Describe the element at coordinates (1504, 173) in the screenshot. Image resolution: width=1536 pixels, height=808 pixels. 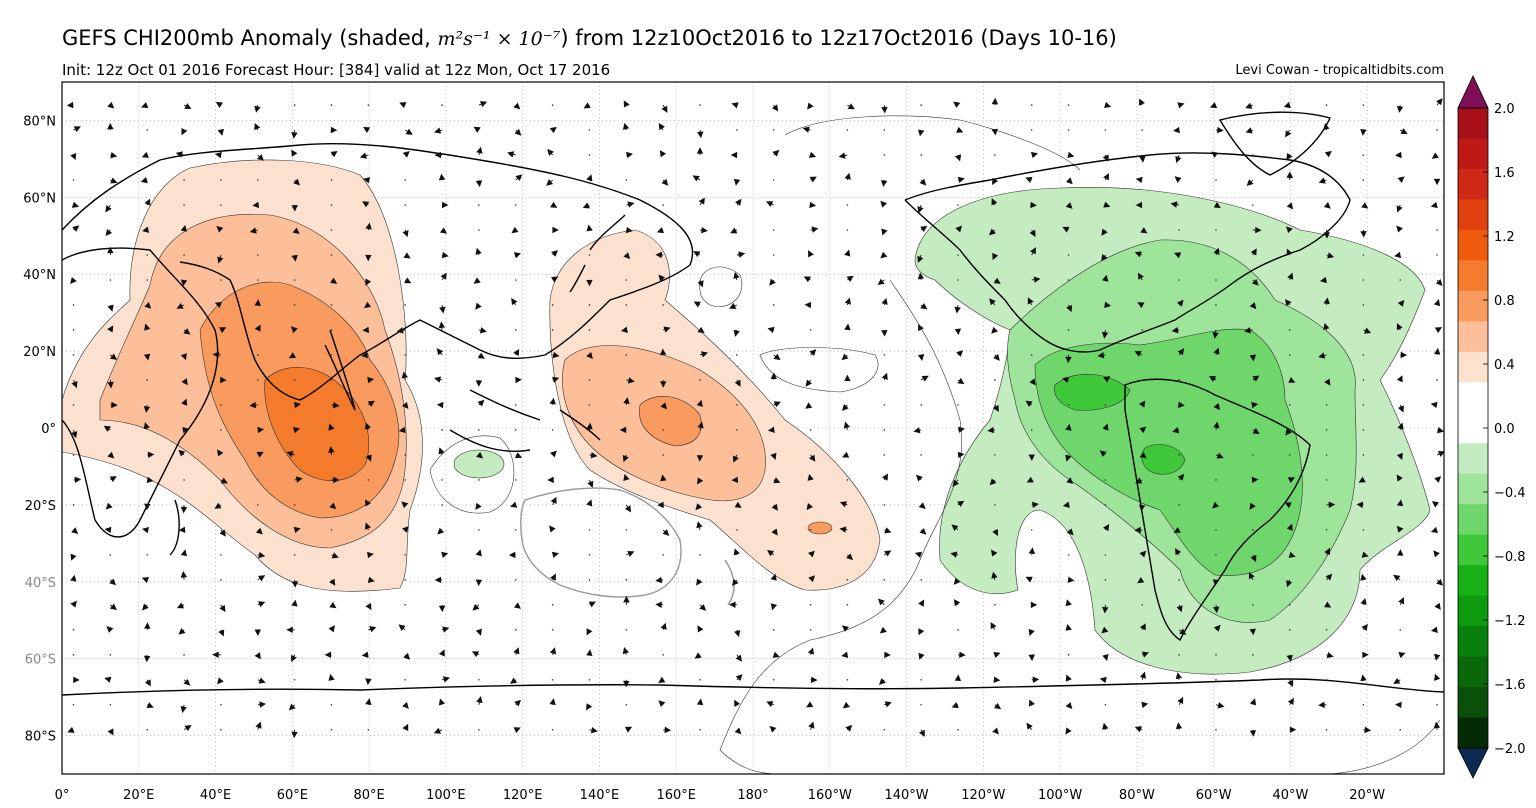
I see `colorbar-label: 1.6` at that location.